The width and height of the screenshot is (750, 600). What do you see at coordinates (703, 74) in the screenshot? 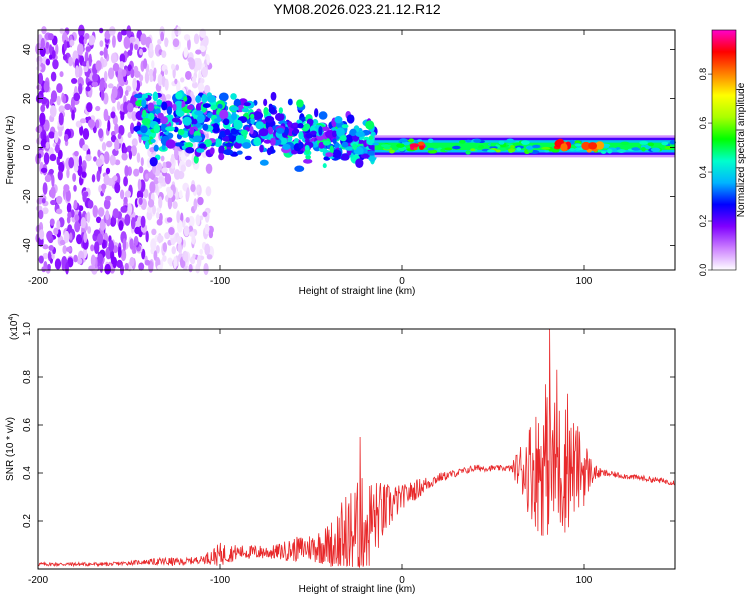
I see `colorbar-tick-label: 0.8` at bounding box center [703, 74].